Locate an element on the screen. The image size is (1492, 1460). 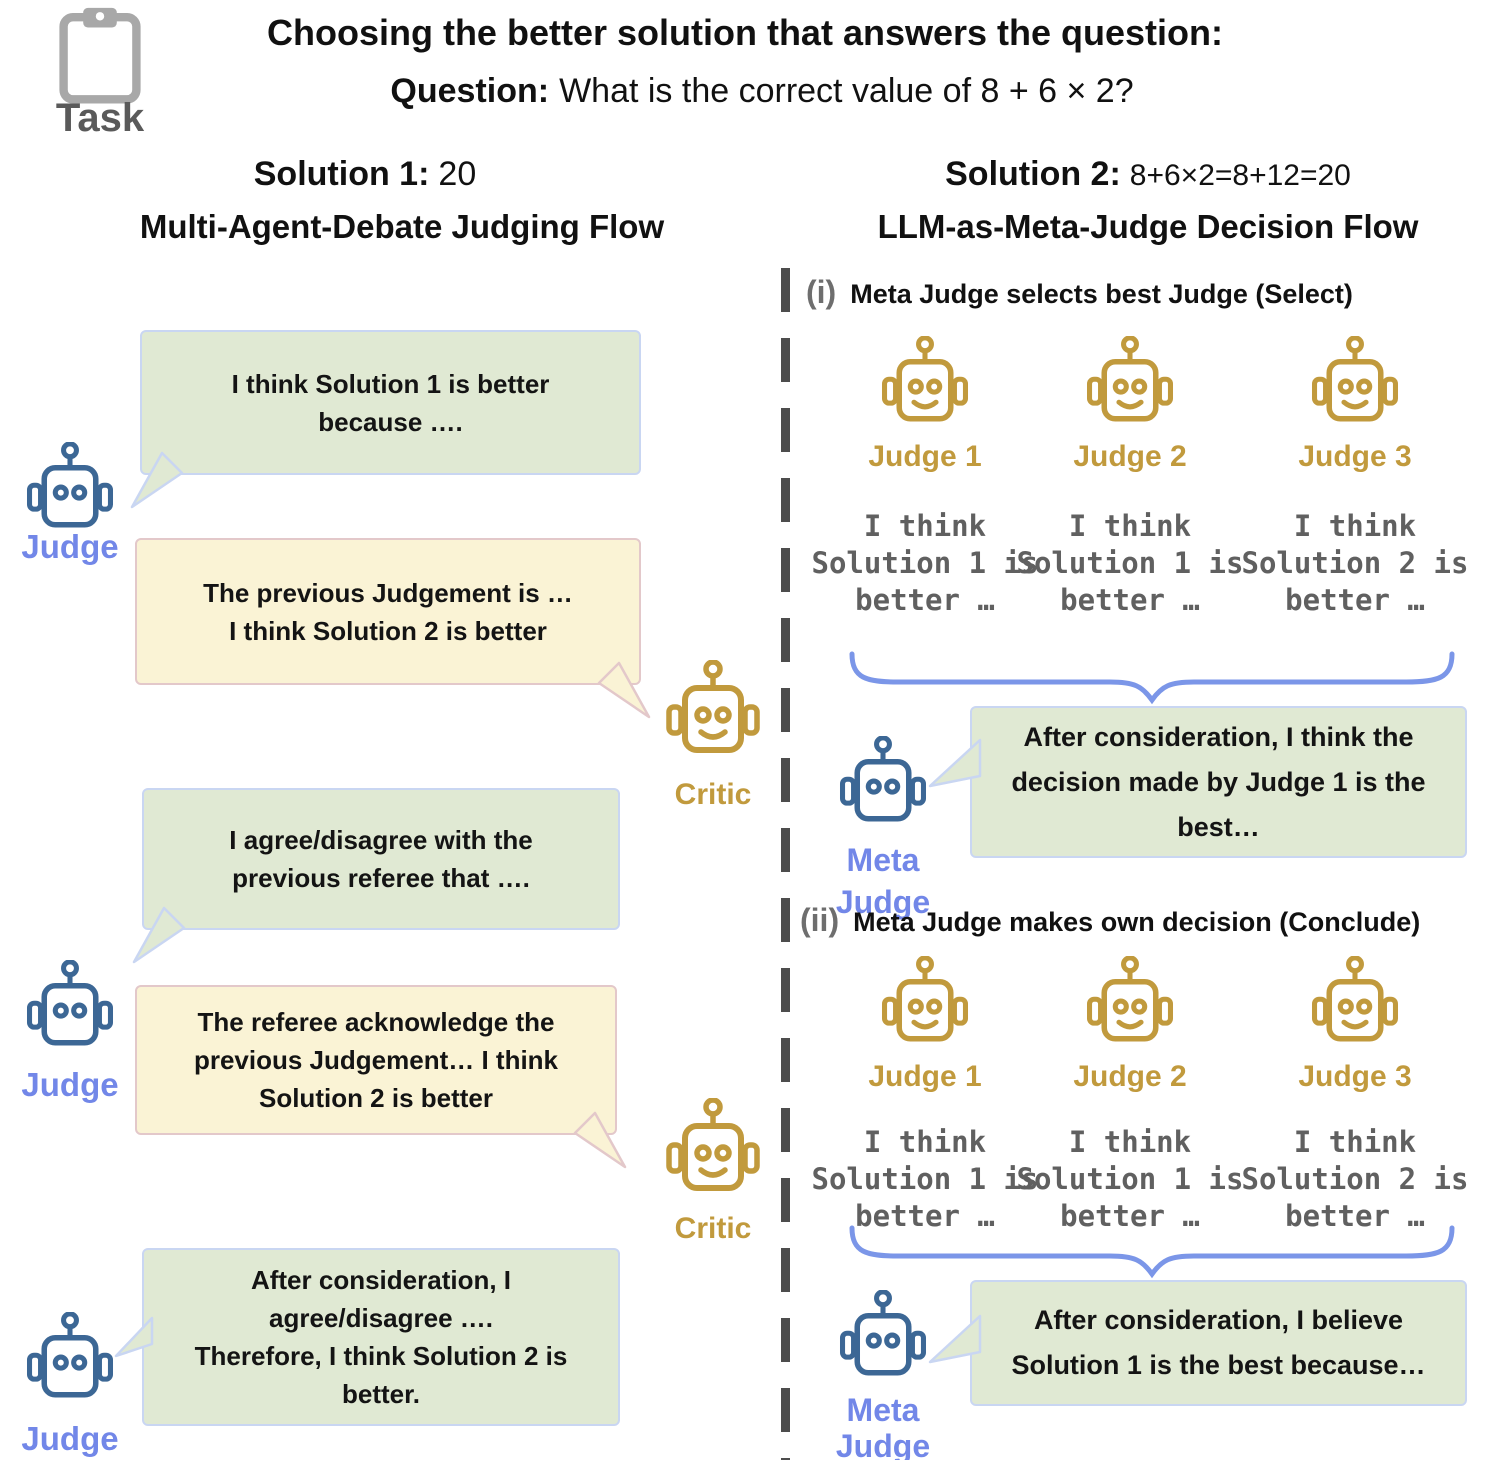
question-label: Question: is located at coordinates (470, 91).